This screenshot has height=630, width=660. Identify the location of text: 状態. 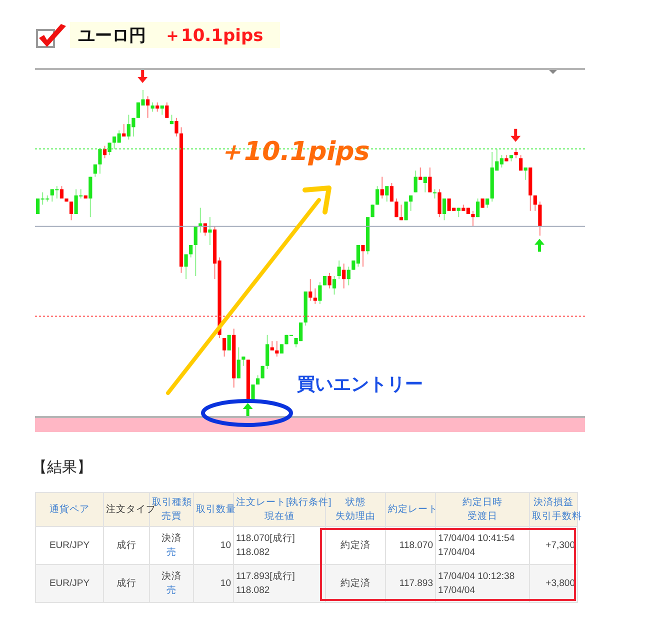
(356, 502).